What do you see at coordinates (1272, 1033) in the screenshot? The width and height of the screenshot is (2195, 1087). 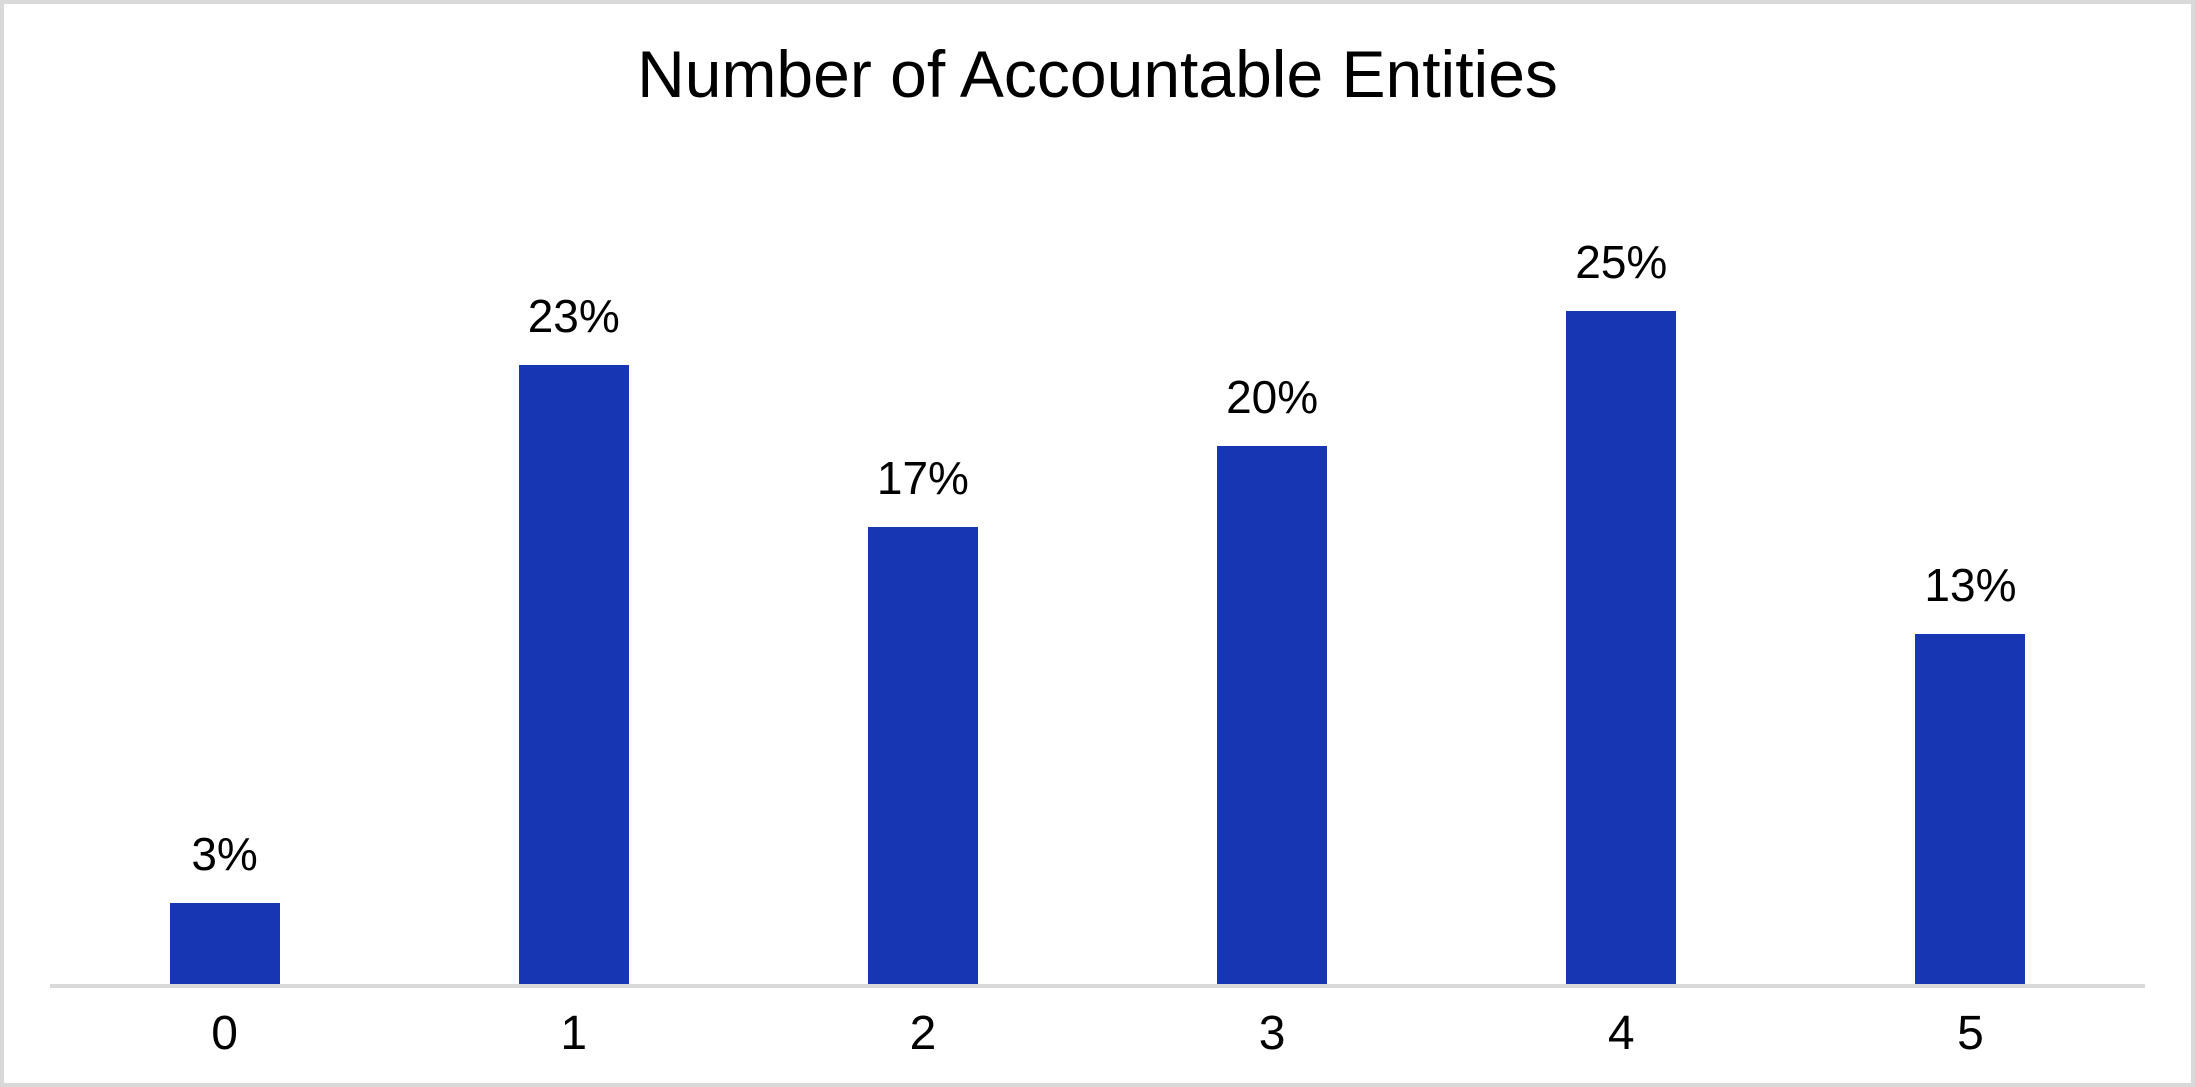 I see `x-tick-label: 3` at bounding box center [1272, 1033].